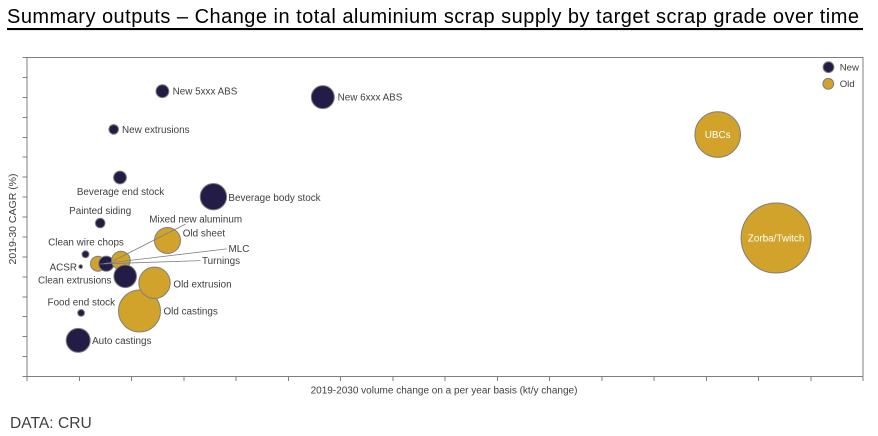  I want to click on svg-text: Old extrusion, so click(202, 284).